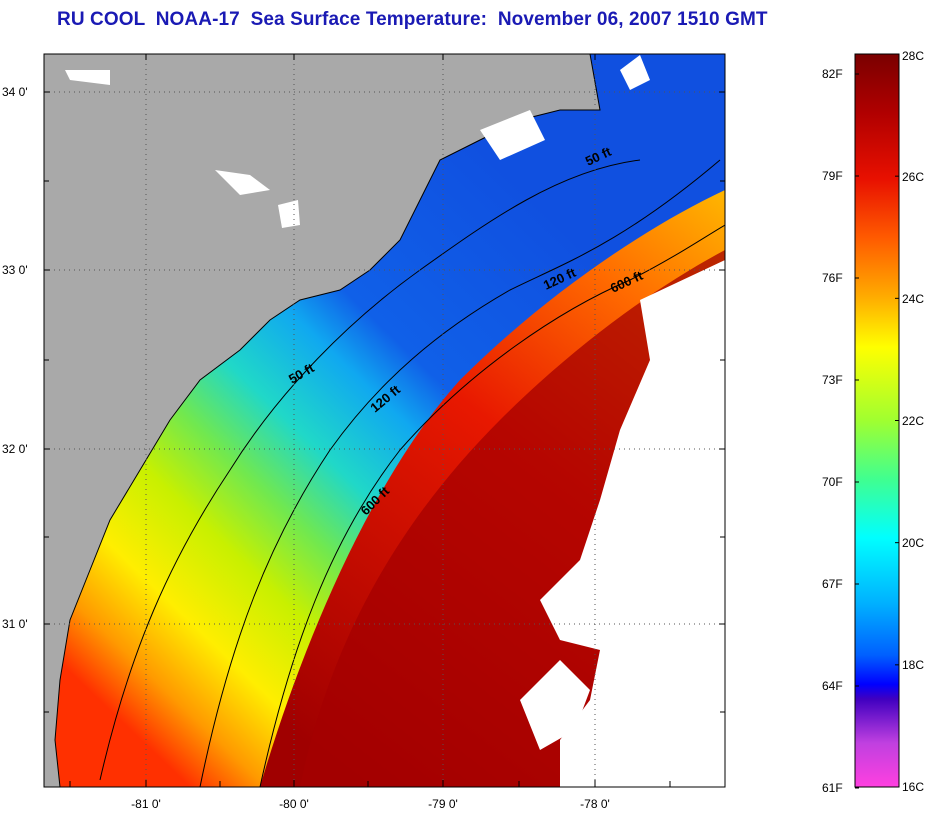 This screenshot has height=817, width=936. I want to click on fahrenheit-label: 82F, so click(832, 74).